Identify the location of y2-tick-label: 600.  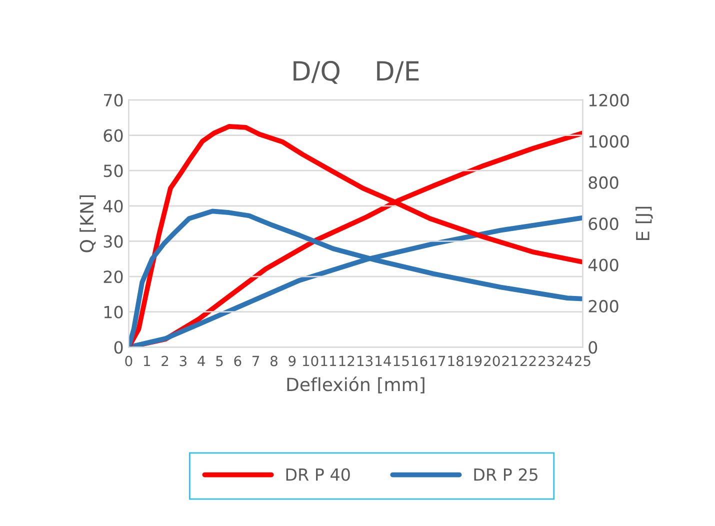
(603, 224).